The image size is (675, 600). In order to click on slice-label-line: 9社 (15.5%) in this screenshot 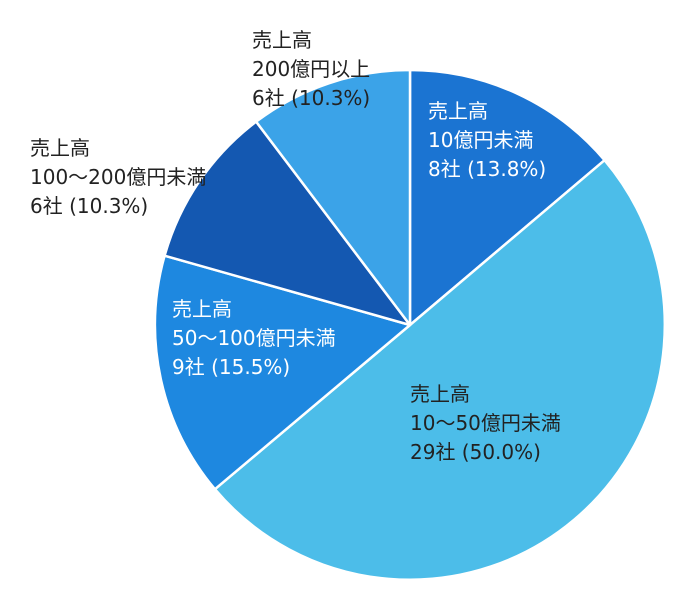, I will do `click(231, 367)`.